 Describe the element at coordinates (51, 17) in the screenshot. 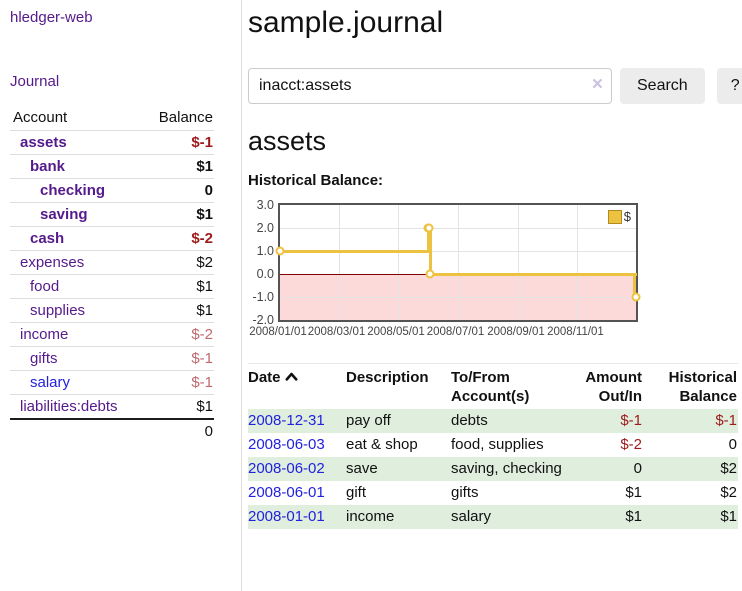

I see `app-title-link: hledger-web` at that location.